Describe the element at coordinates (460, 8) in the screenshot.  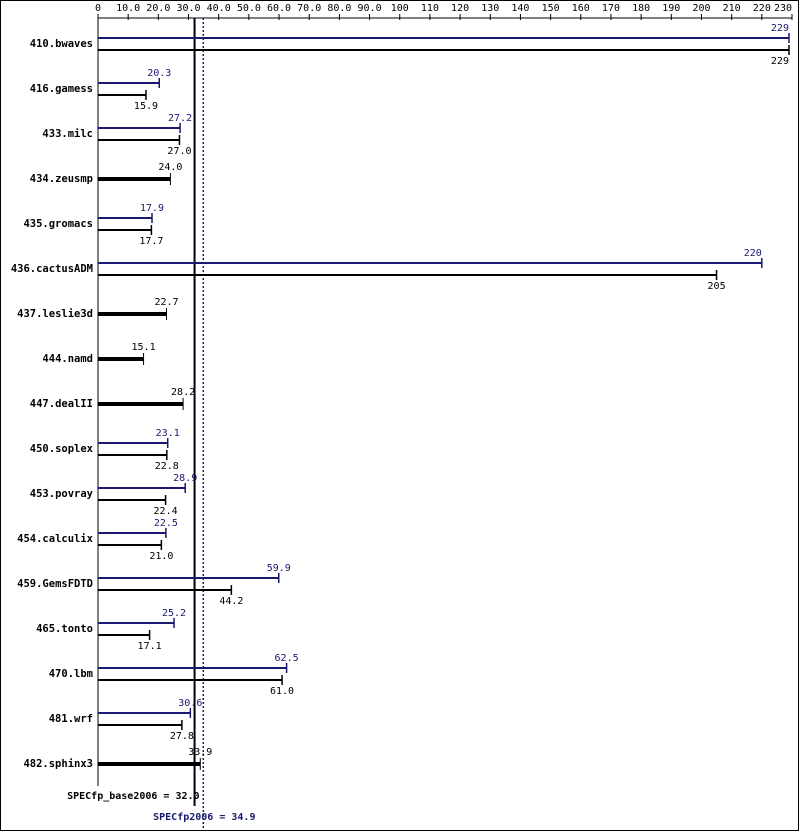
I see `x-tick-label: 120` at that location.